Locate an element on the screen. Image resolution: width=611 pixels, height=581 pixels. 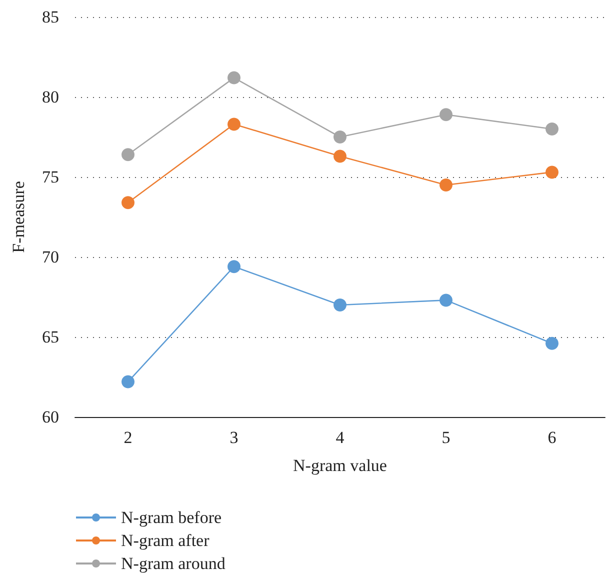
y-axis-title: F-measure is located at coordinates (18, 217).